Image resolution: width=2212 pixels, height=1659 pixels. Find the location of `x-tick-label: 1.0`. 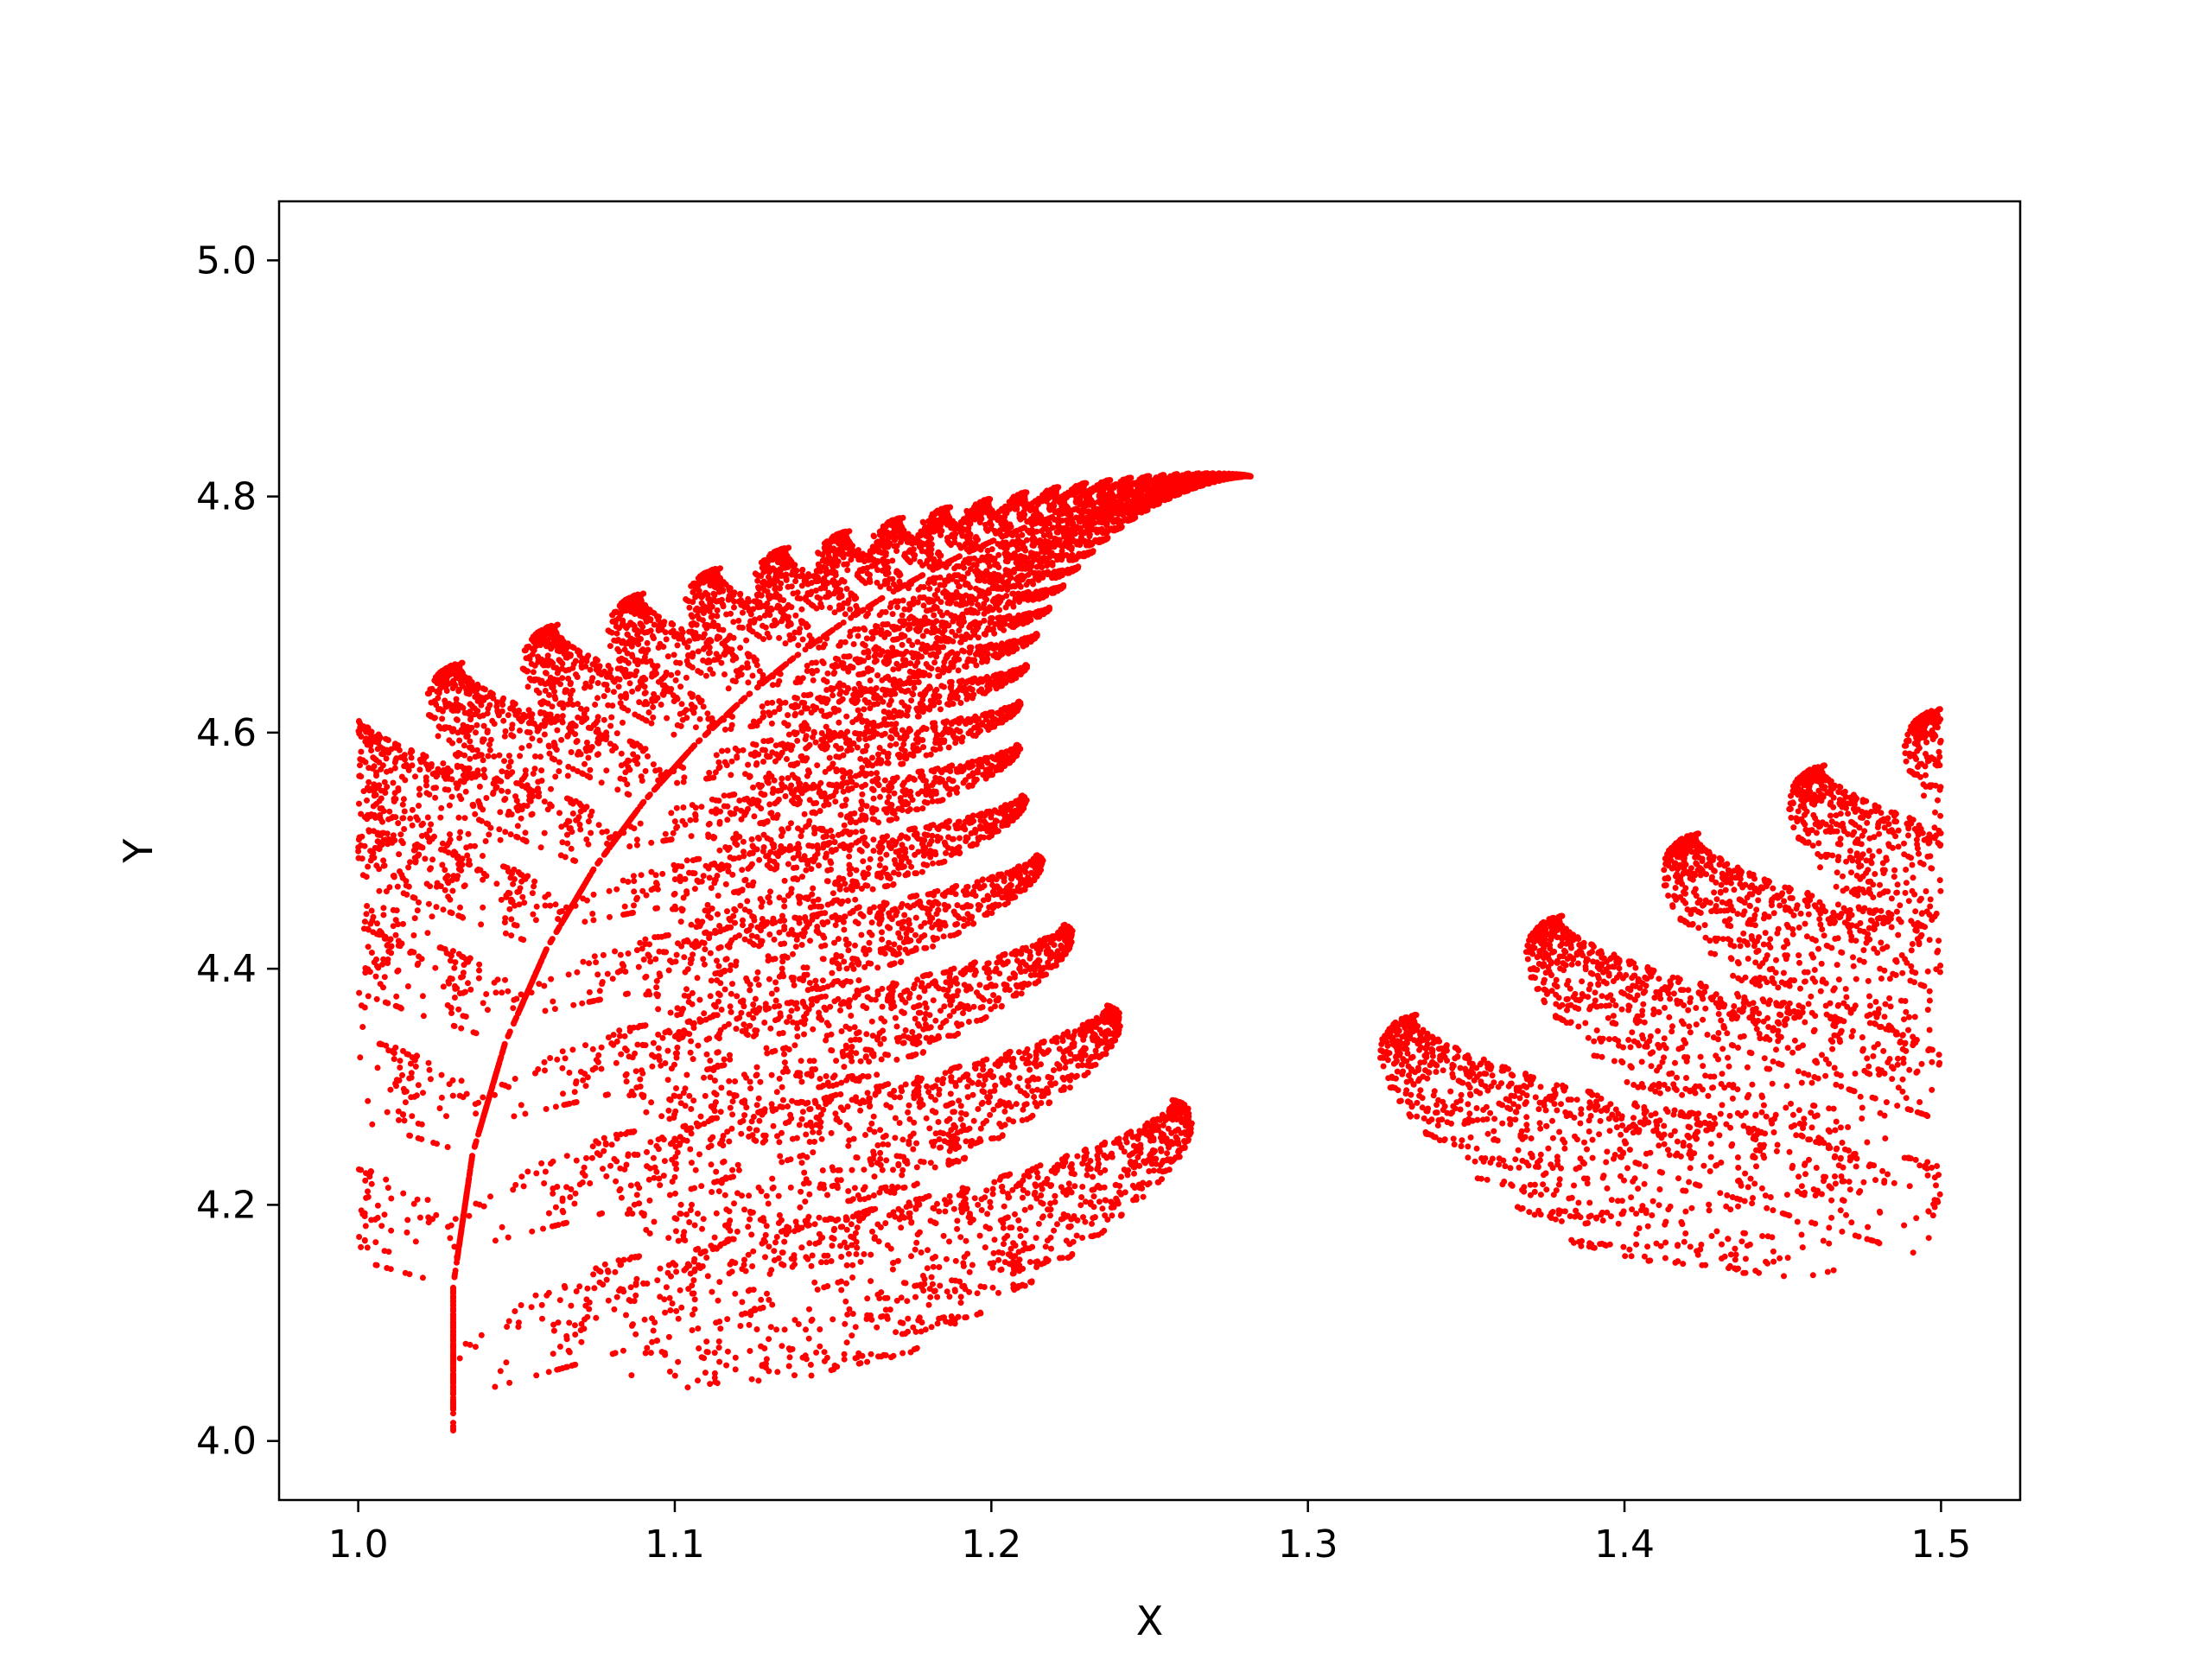

x-tick-label: 1.0 is located at coordinates (358, 1544).